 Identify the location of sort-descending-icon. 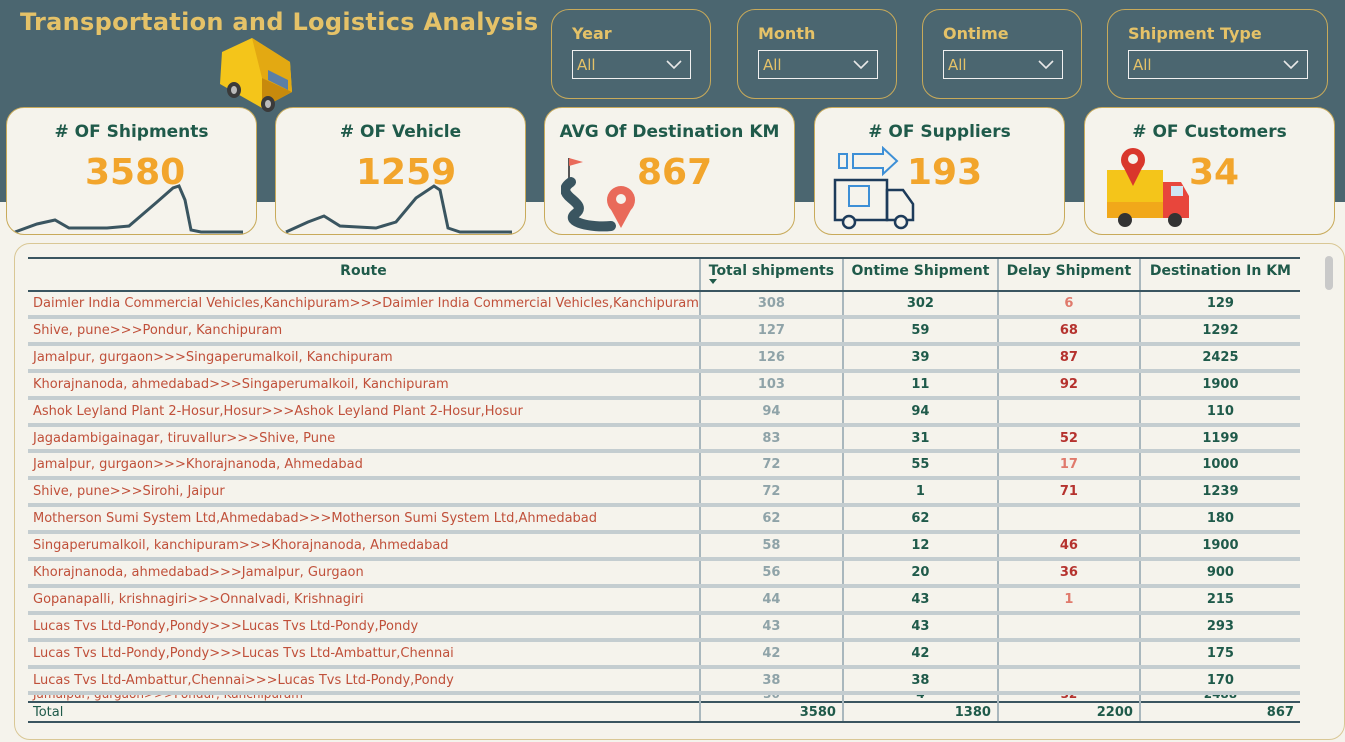
(712, 281).